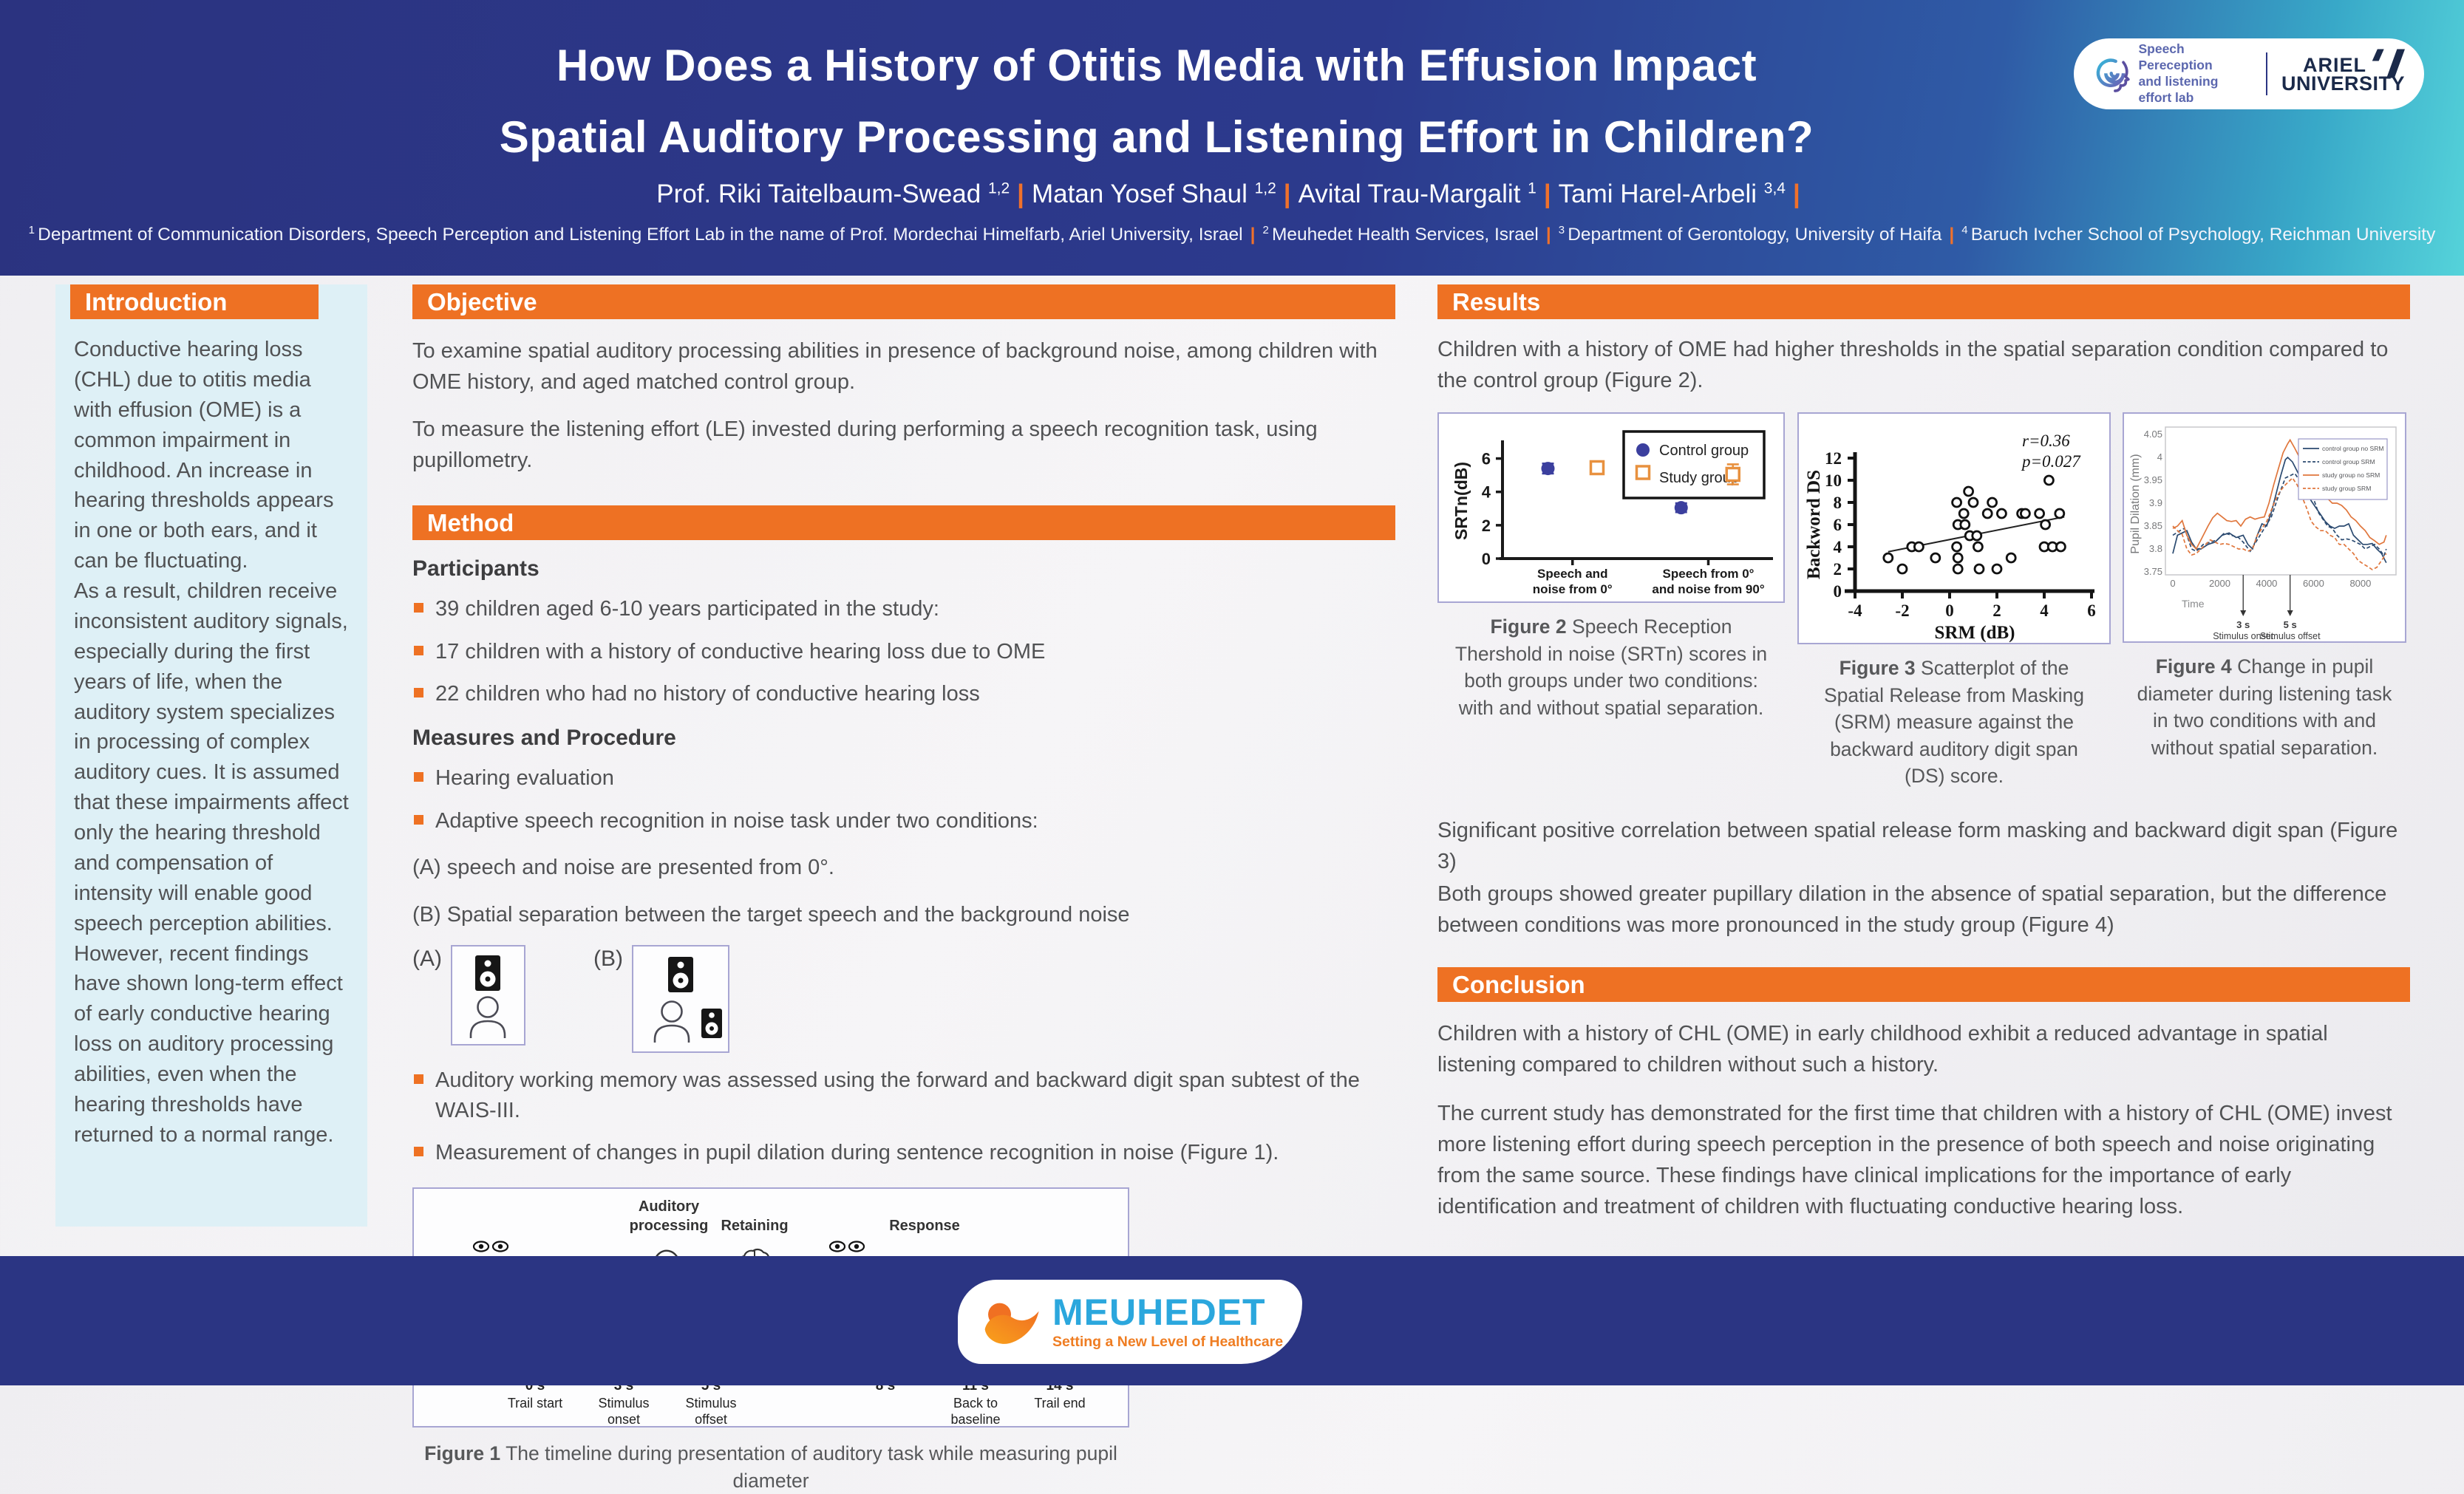  What do you see at coordinates (476, 568) in the screenshot?
I see `participants-subheading: Participants` at bounding box center [476, 568].